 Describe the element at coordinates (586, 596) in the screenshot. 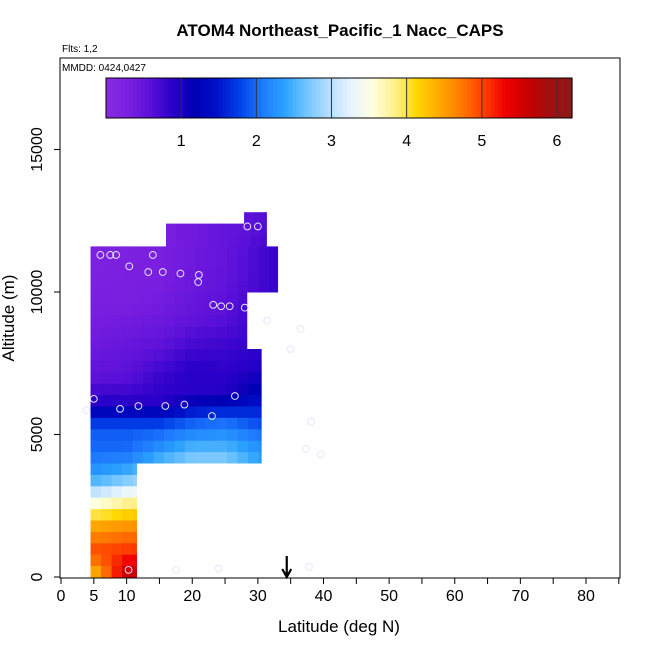

I see `x-tick-label: 80` at that location.